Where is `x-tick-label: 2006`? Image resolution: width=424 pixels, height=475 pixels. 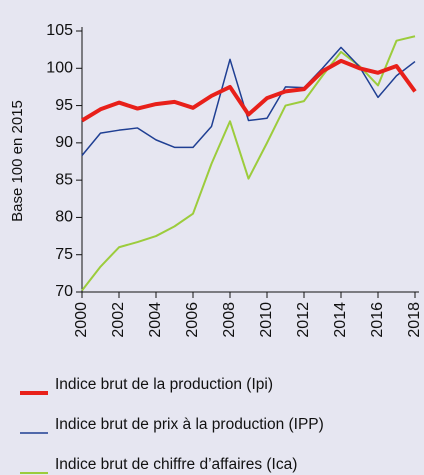 x-tick-label: 2006 is located at coordinates (192, 320).